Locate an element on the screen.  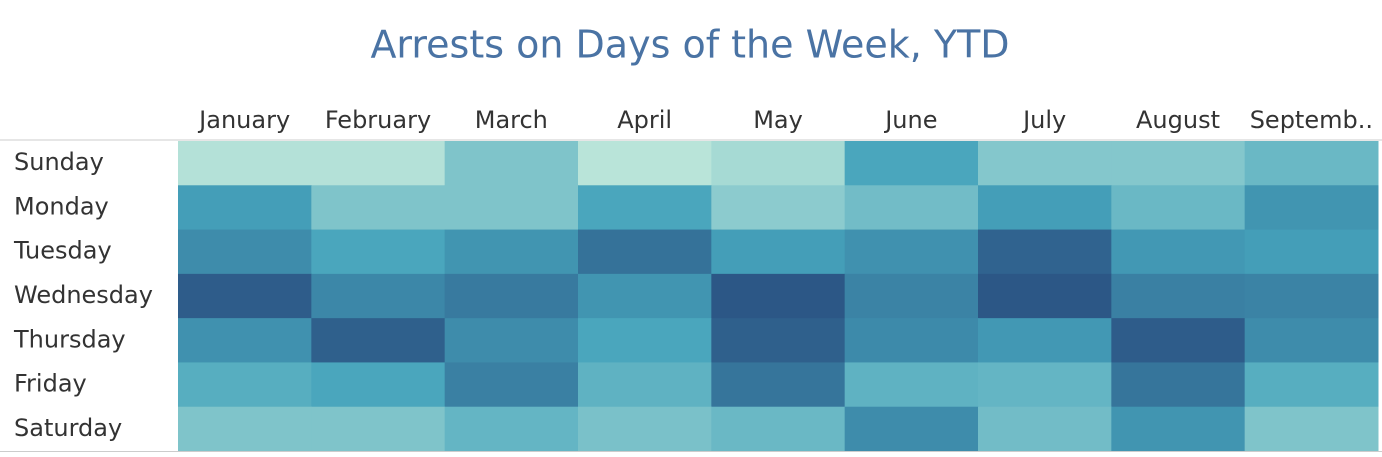
row-label: Friday is located at coordinates (50, 384).